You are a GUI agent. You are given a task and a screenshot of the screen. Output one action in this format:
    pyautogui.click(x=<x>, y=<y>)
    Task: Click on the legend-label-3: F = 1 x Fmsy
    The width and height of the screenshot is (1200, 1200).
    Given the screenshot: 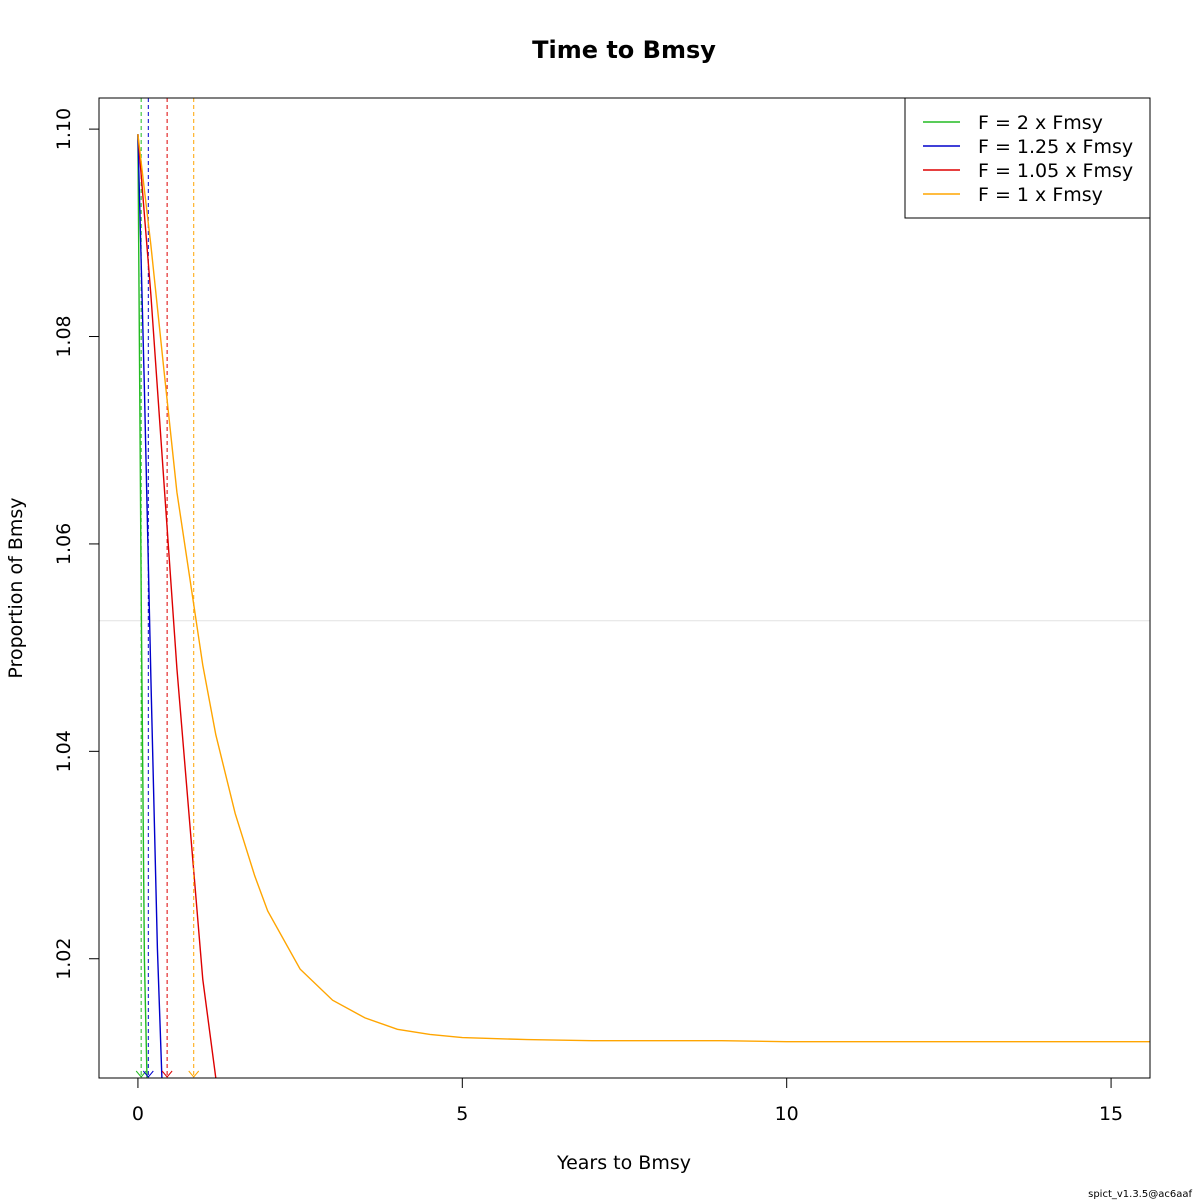 What is the action you would take?
    pyautogui.click(x=1040, y=195)
    